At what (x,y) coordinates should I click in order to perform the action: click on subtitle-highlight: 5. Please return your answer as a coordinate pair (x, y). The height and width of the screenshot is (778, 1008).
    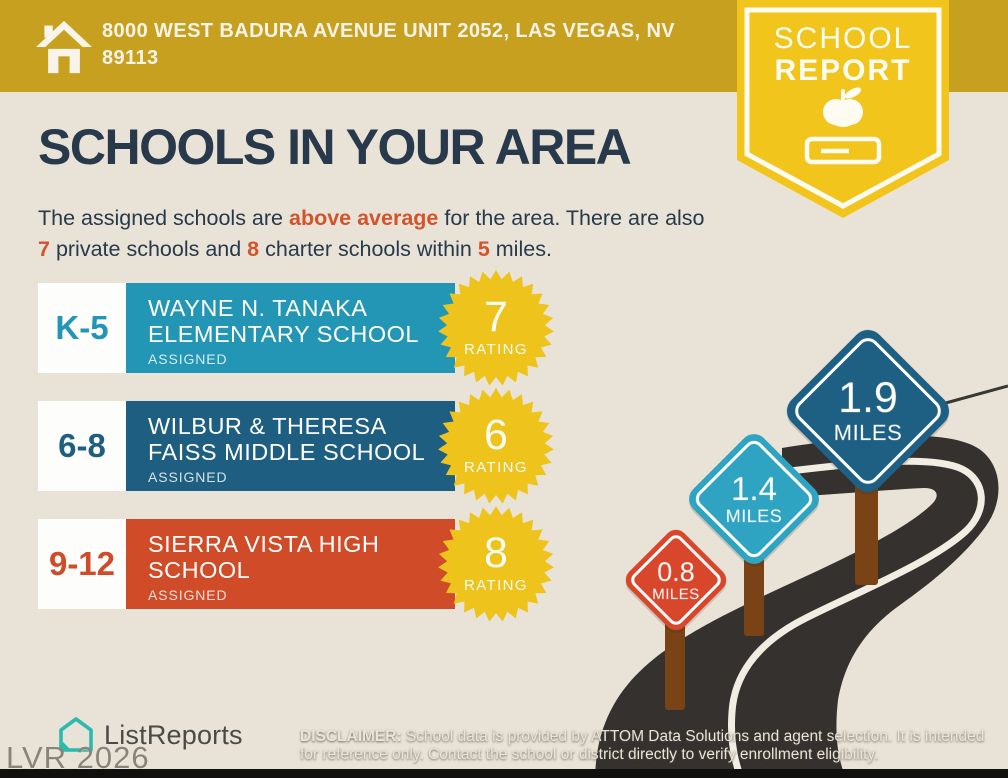
    Looking at the image, I should click on (483, 248).